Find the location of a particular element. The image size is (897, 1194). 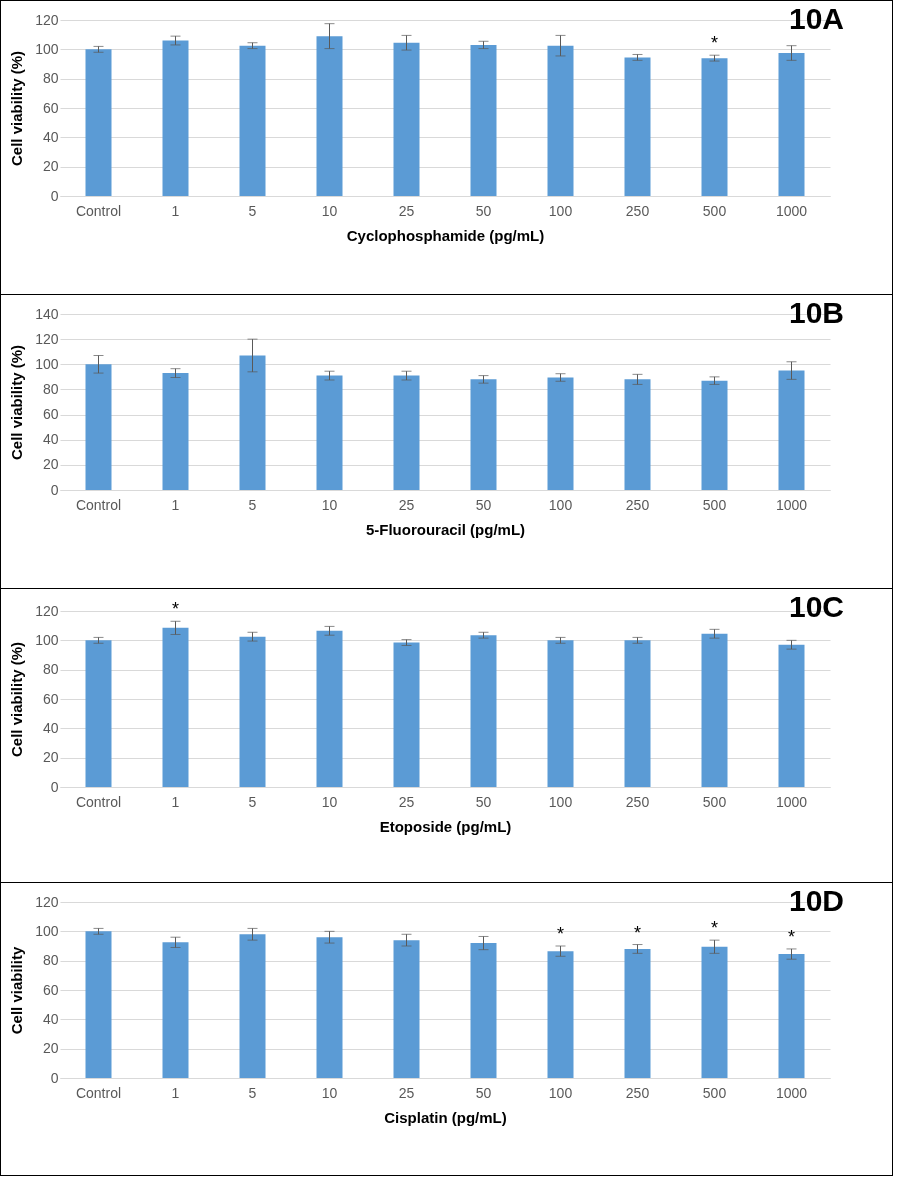

x-axis-title: Cisplatin (pg/mL) is located at coordinates (445, 1117).